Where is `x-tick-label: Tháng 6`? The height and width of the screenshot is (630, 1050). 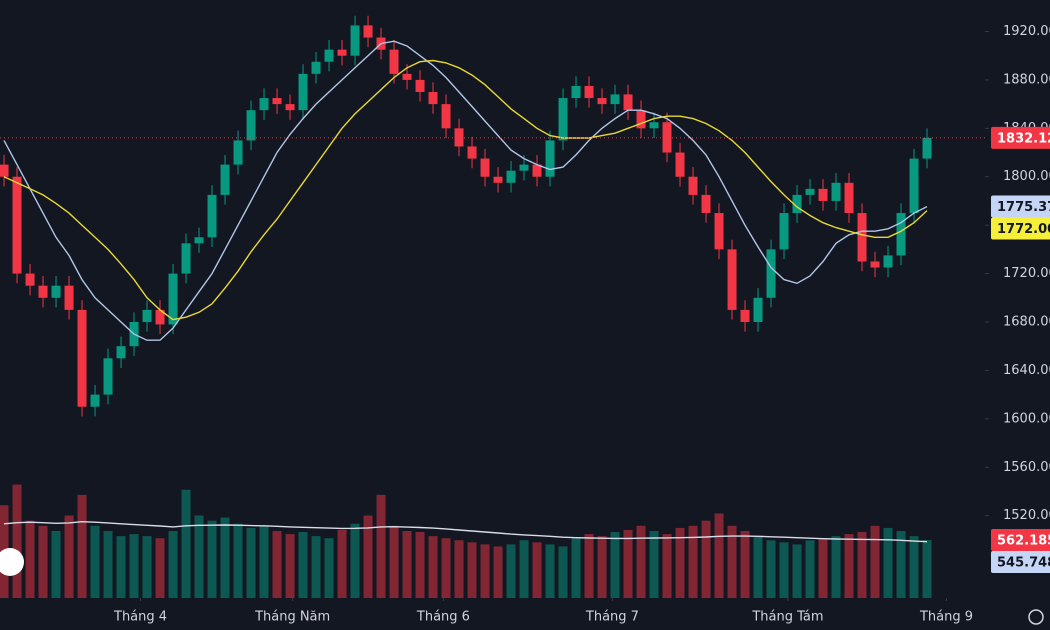
x-tick-label: Tháng 6 is located at coordinates (443, 617).